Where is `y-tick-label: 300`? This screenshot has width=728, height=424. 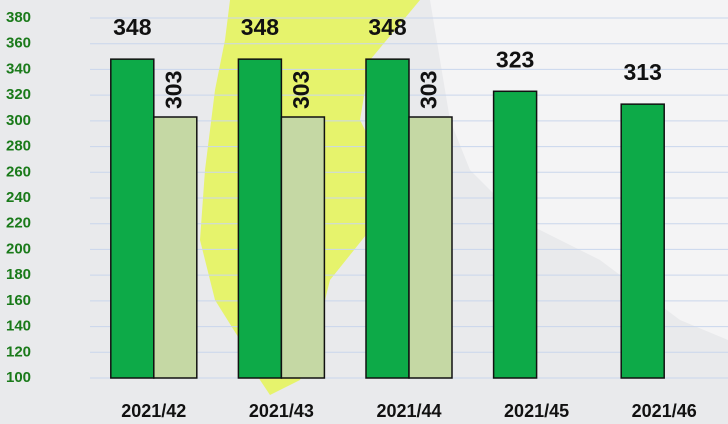
y-tick-label: 300 is located at coordinates (18, 120).